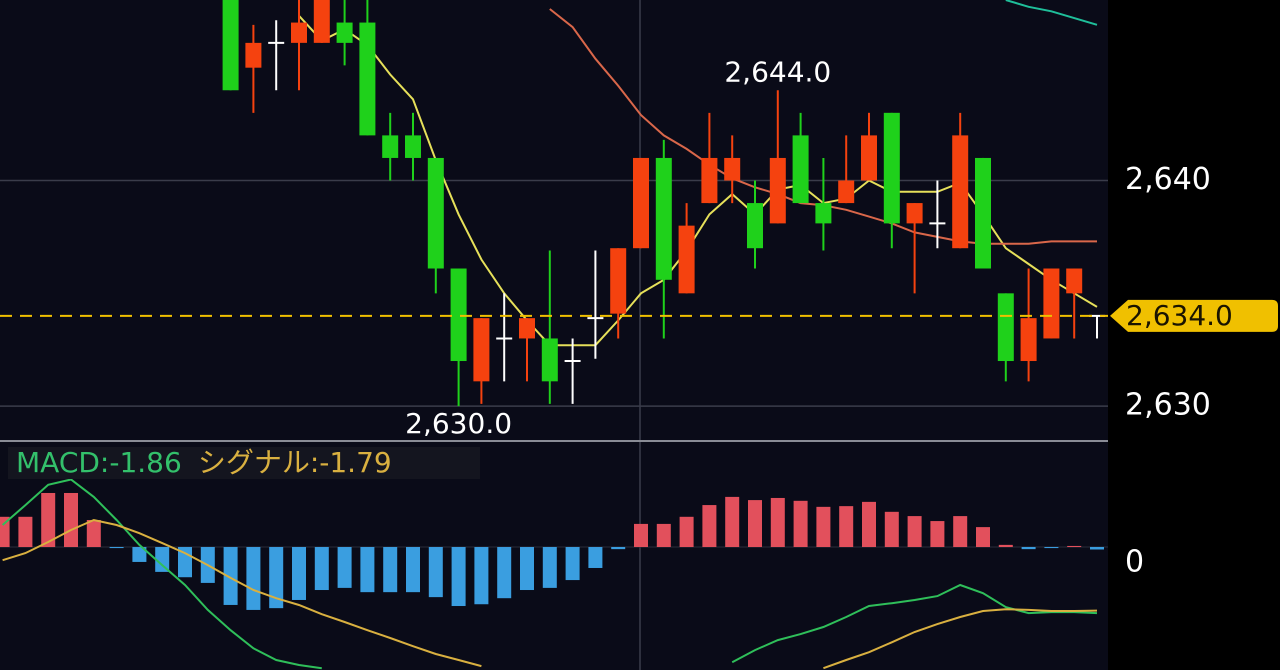 The width and height of the screenshot is (1280, 670). I want to click on high-annotation: 2,644.0, so click(777, 71).